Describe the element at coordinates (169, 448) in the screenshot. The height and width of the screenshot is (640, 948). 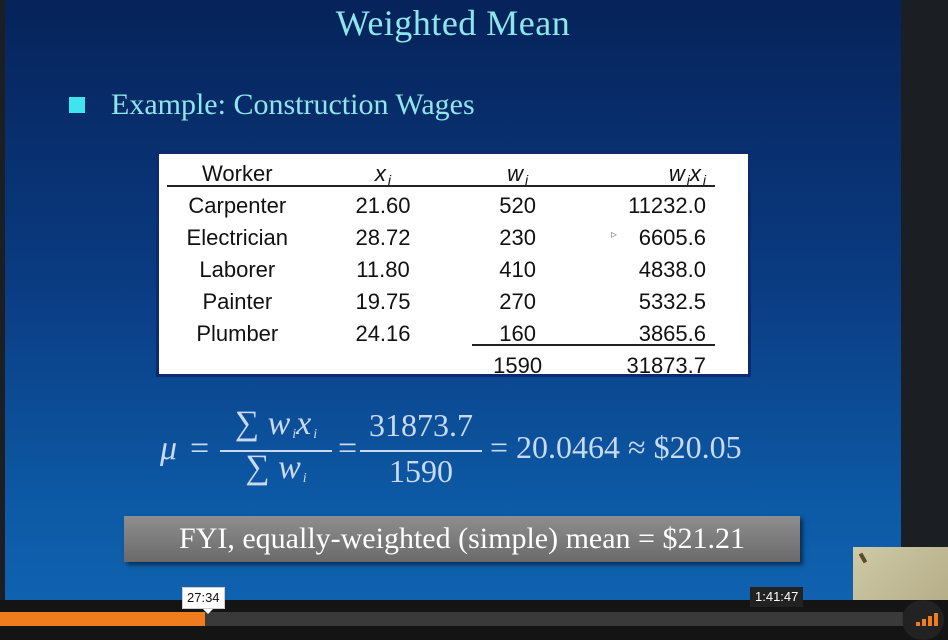
I see `mu-symbol: μ` at that location.